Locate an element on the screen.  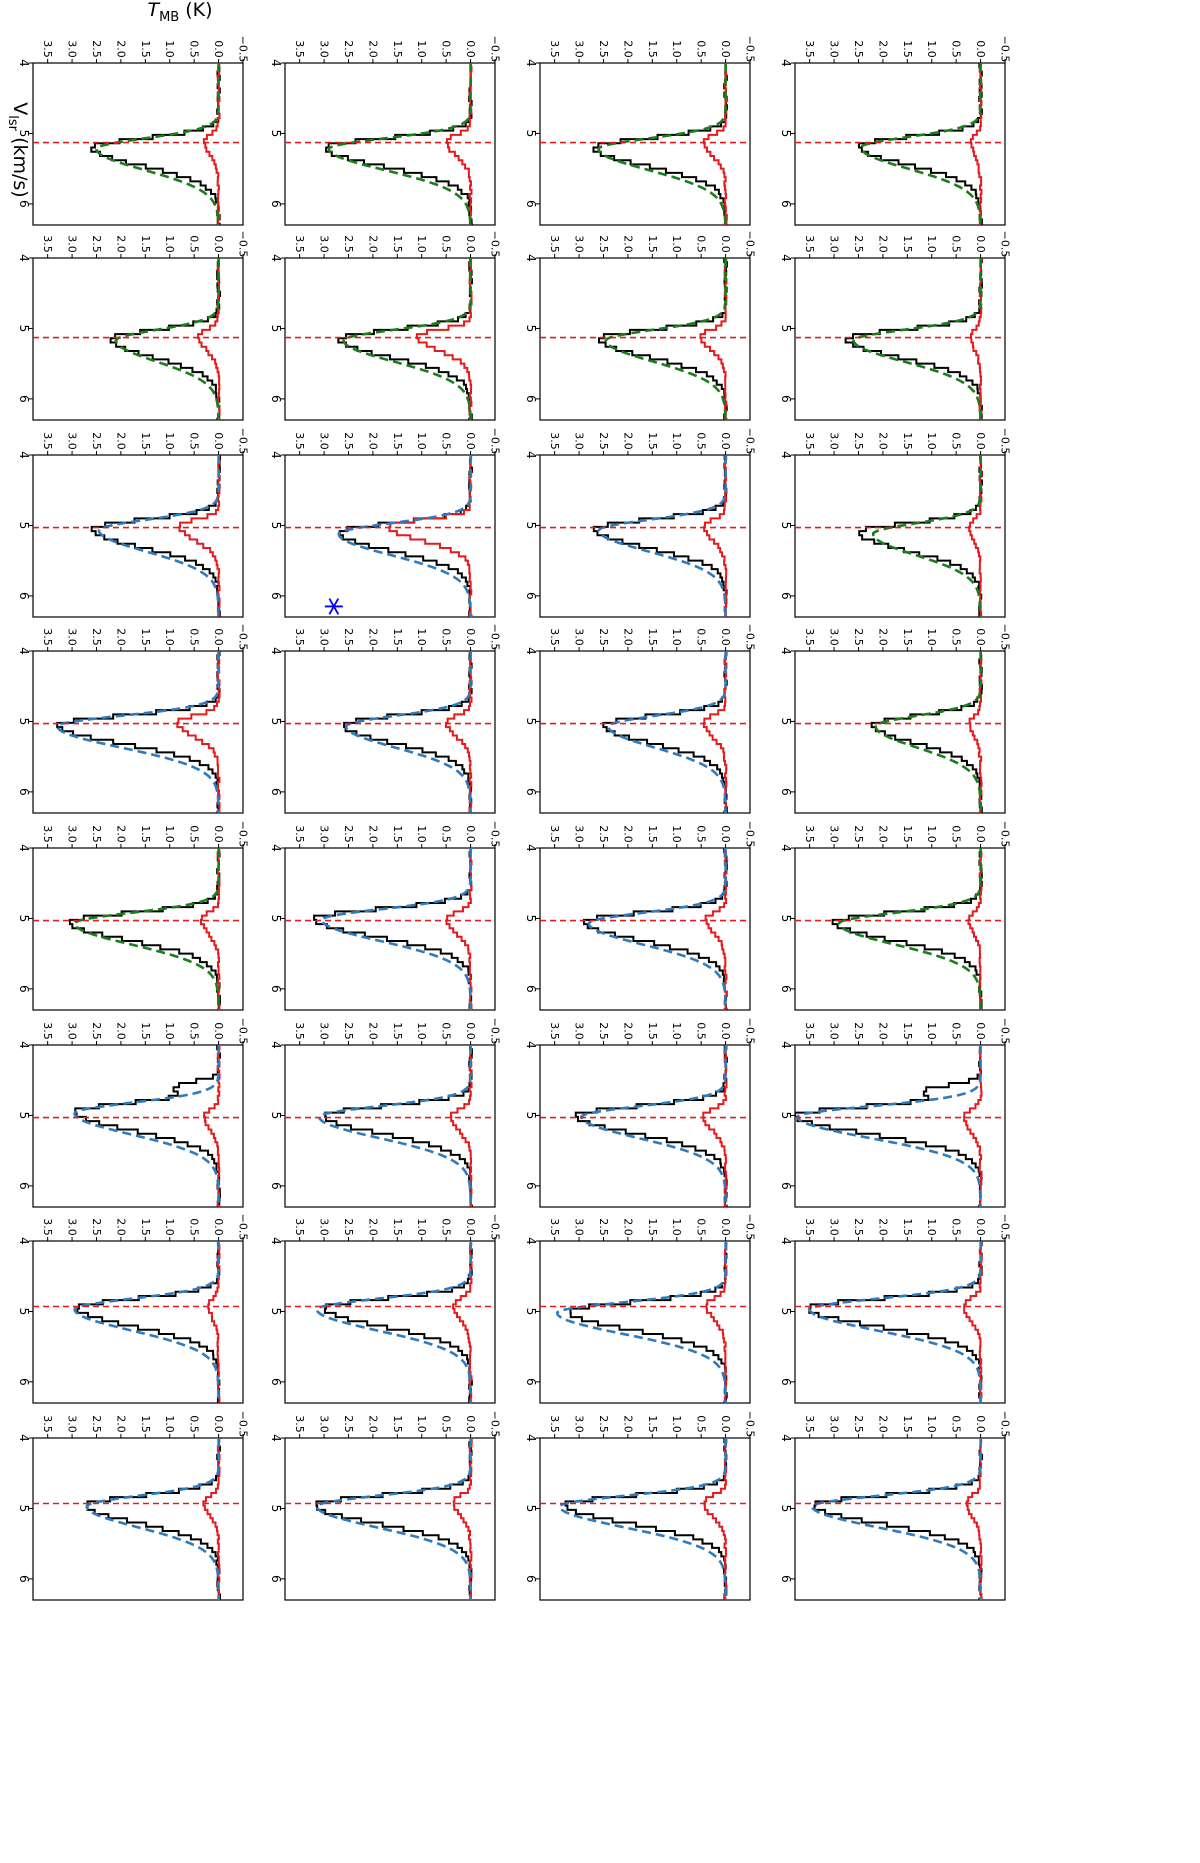
asterisk-stroke is located at coordinates (334, 606).